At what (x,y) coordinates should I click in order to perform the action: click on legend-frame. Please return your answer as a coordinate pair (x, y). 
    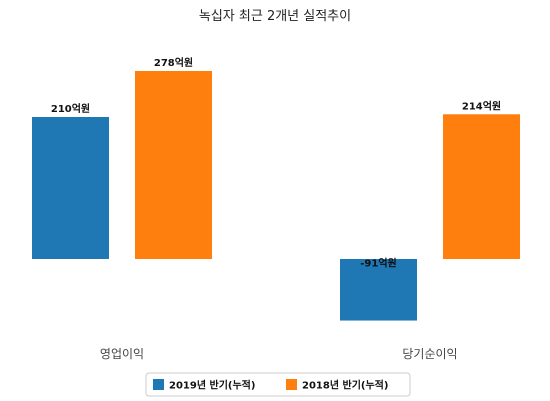
    Looking at the image, I should click on (278, 384).